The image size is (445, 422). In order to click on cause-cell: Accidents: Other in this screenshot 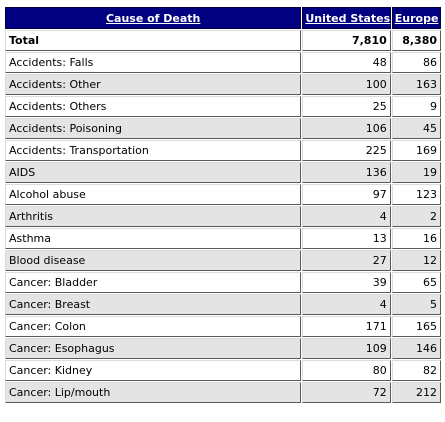, I will do `click(153, 84)`.